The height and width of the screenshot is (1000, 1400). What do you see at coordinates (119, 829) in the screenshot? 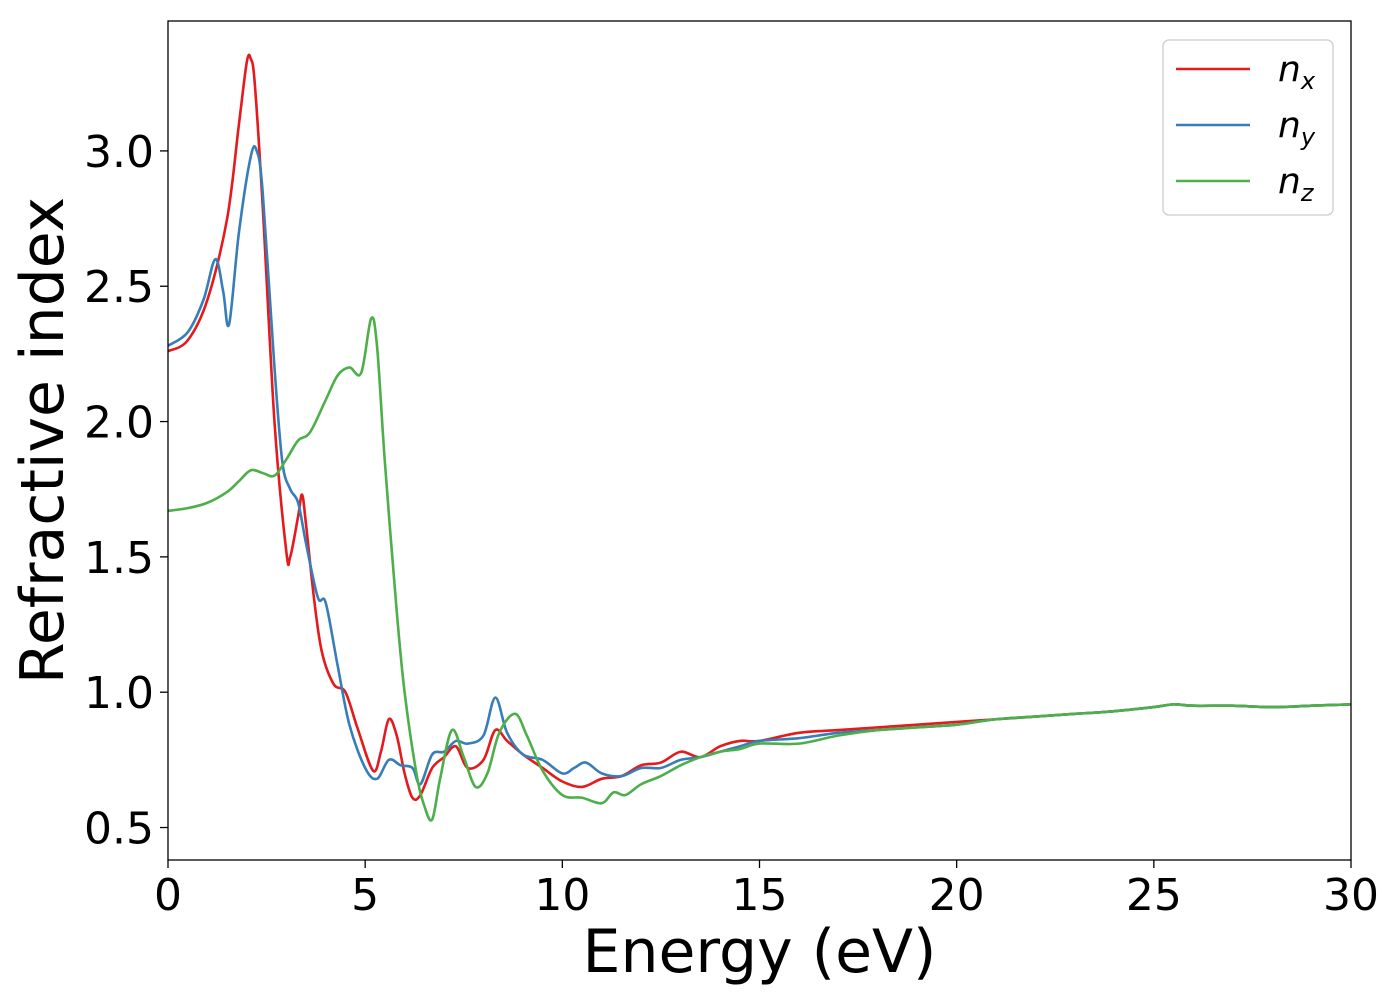
I see `y-tick-label: 0.5` at bounding box center [119, 829].